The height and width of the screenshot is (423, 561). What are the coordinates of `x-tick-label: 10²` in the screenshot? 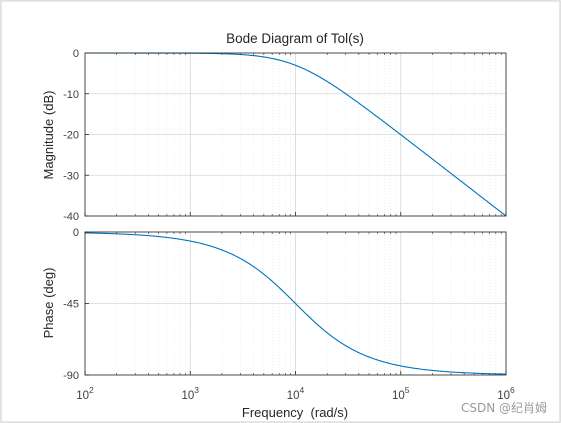 It's located at (85, 393).